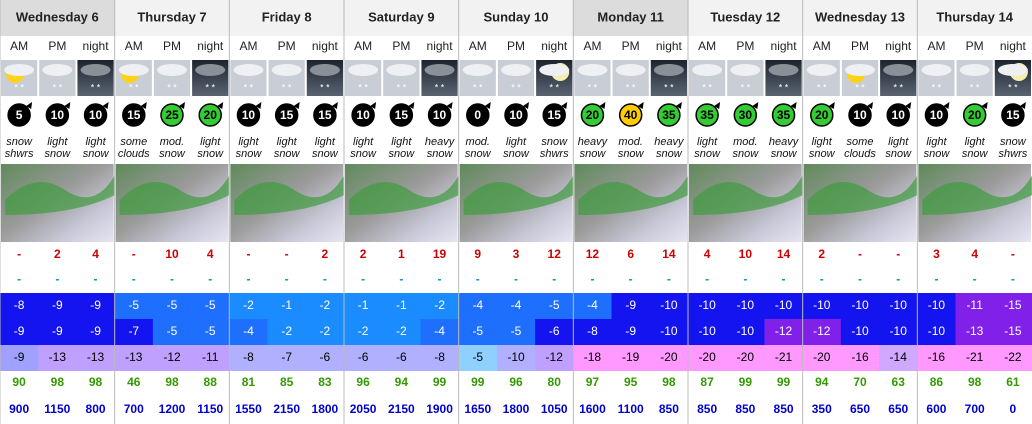  I want to click on wind-speed: 20, so click(822, 115).